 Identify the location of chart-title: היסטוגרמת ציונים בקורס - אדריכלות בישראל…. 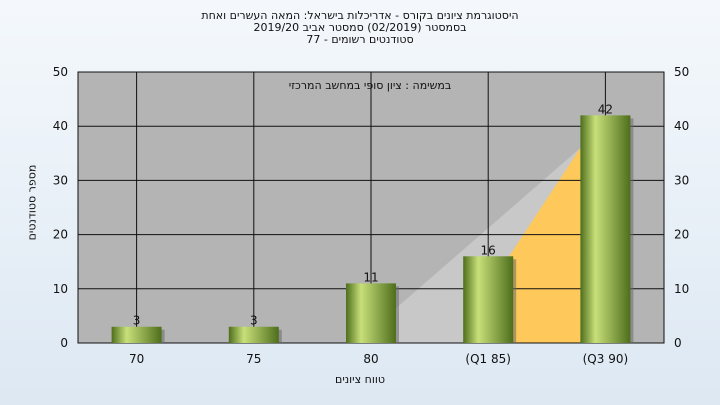
(360, 28).